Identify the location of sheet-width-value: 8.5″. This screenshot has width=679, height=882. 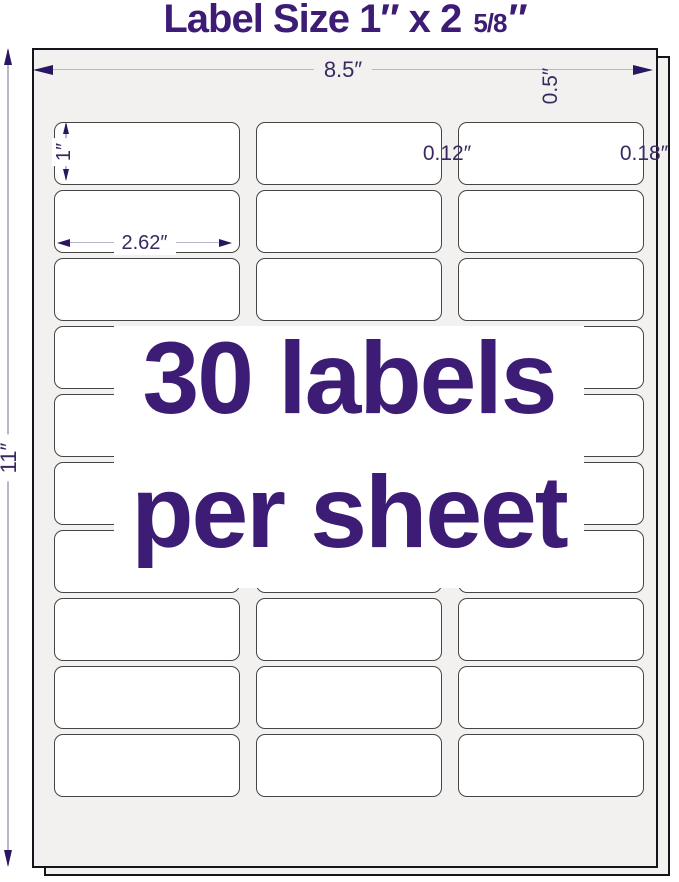
(343, 70).